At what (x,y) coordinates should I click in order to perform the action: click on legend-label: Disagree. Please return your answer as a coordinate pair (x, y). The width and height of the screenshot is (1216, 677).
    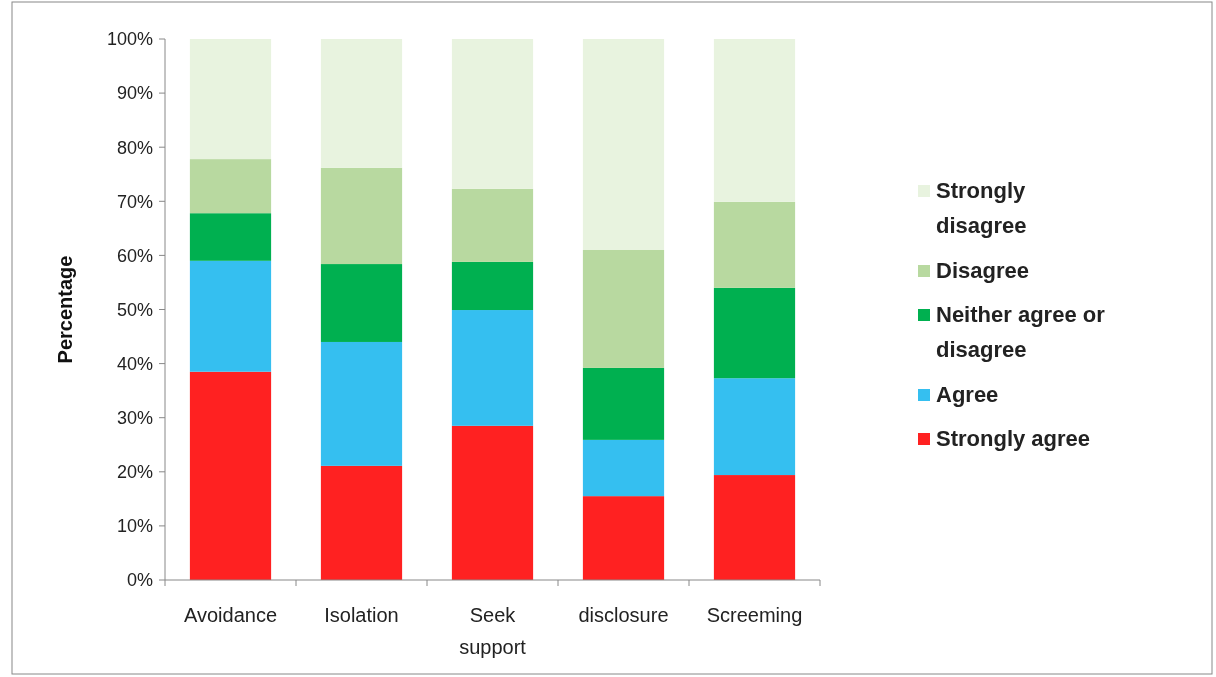
    Looking at the image, I should click on (982, 270).